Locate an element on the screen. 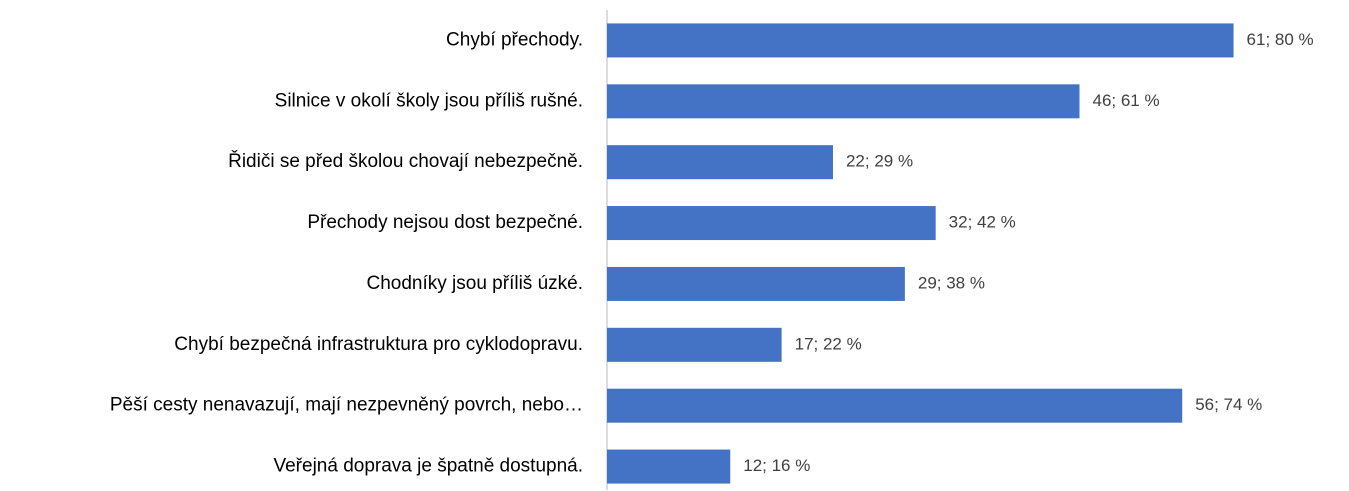 This screenshot has height=491, width=1349. y-tick-label: Silnice v okolí školy jsou příliš rušné. is located at coordinates (429, 100).